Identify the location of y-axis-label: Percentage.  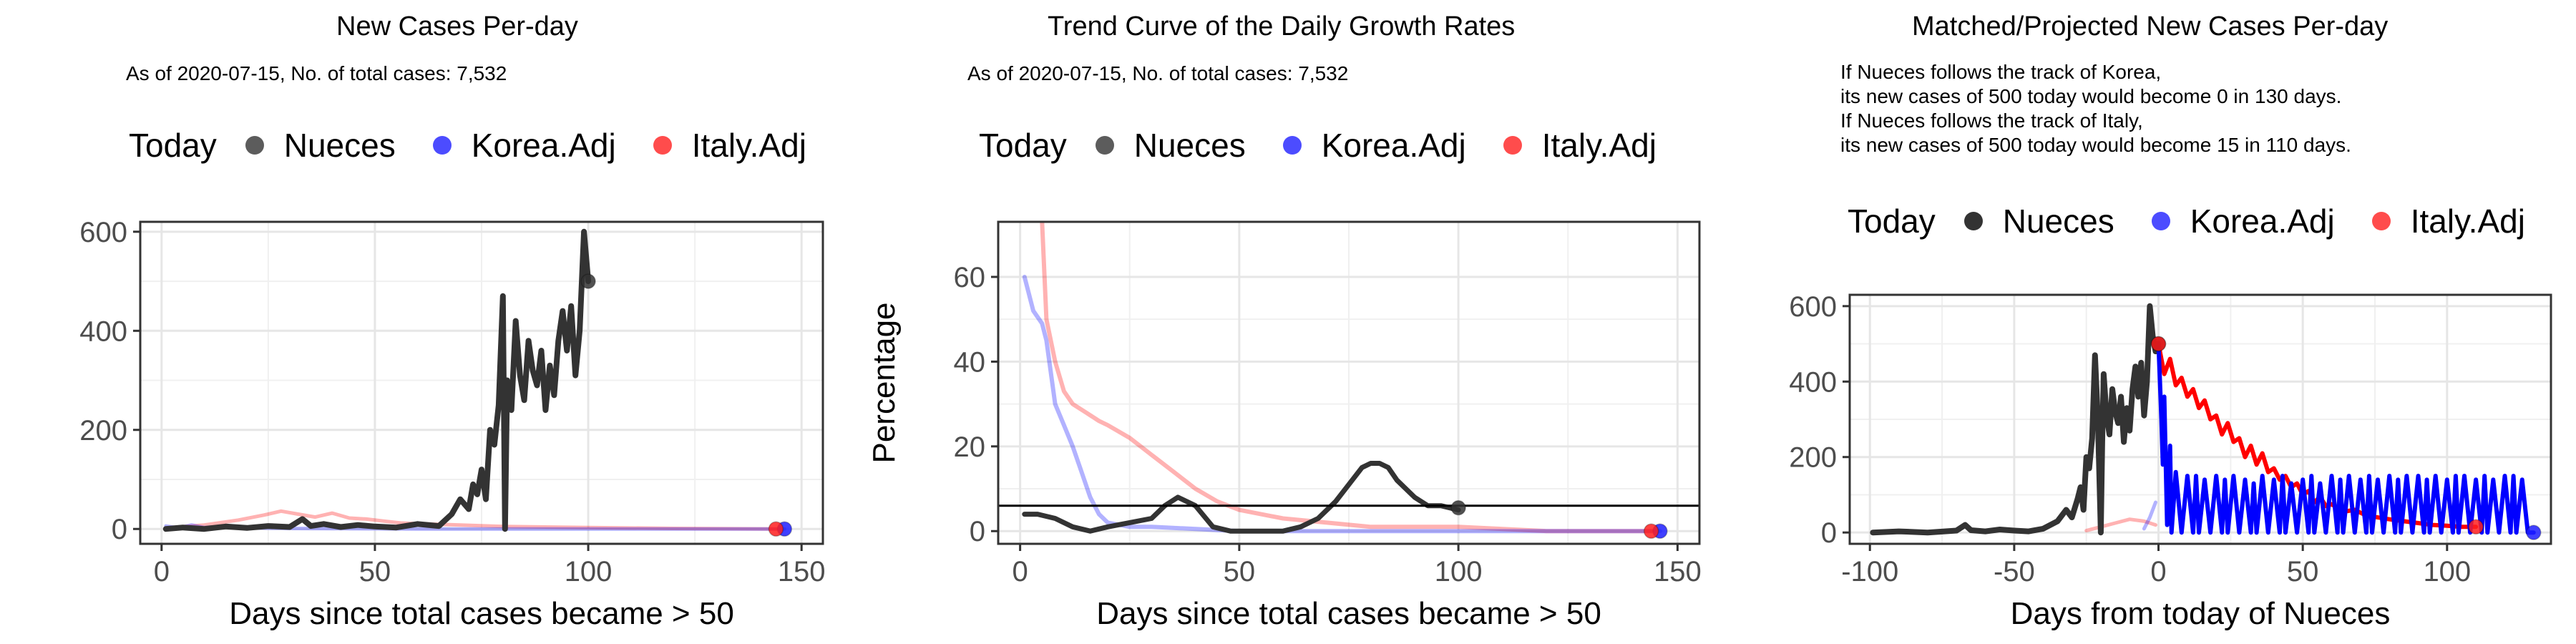
(884, 382).